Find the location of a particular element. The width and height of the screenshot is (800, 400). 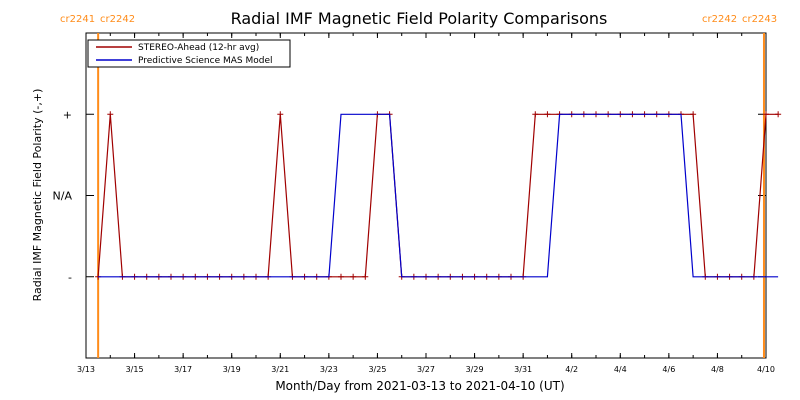

x-tick-label-10: 4/2 is located at coordinates (571, 369).